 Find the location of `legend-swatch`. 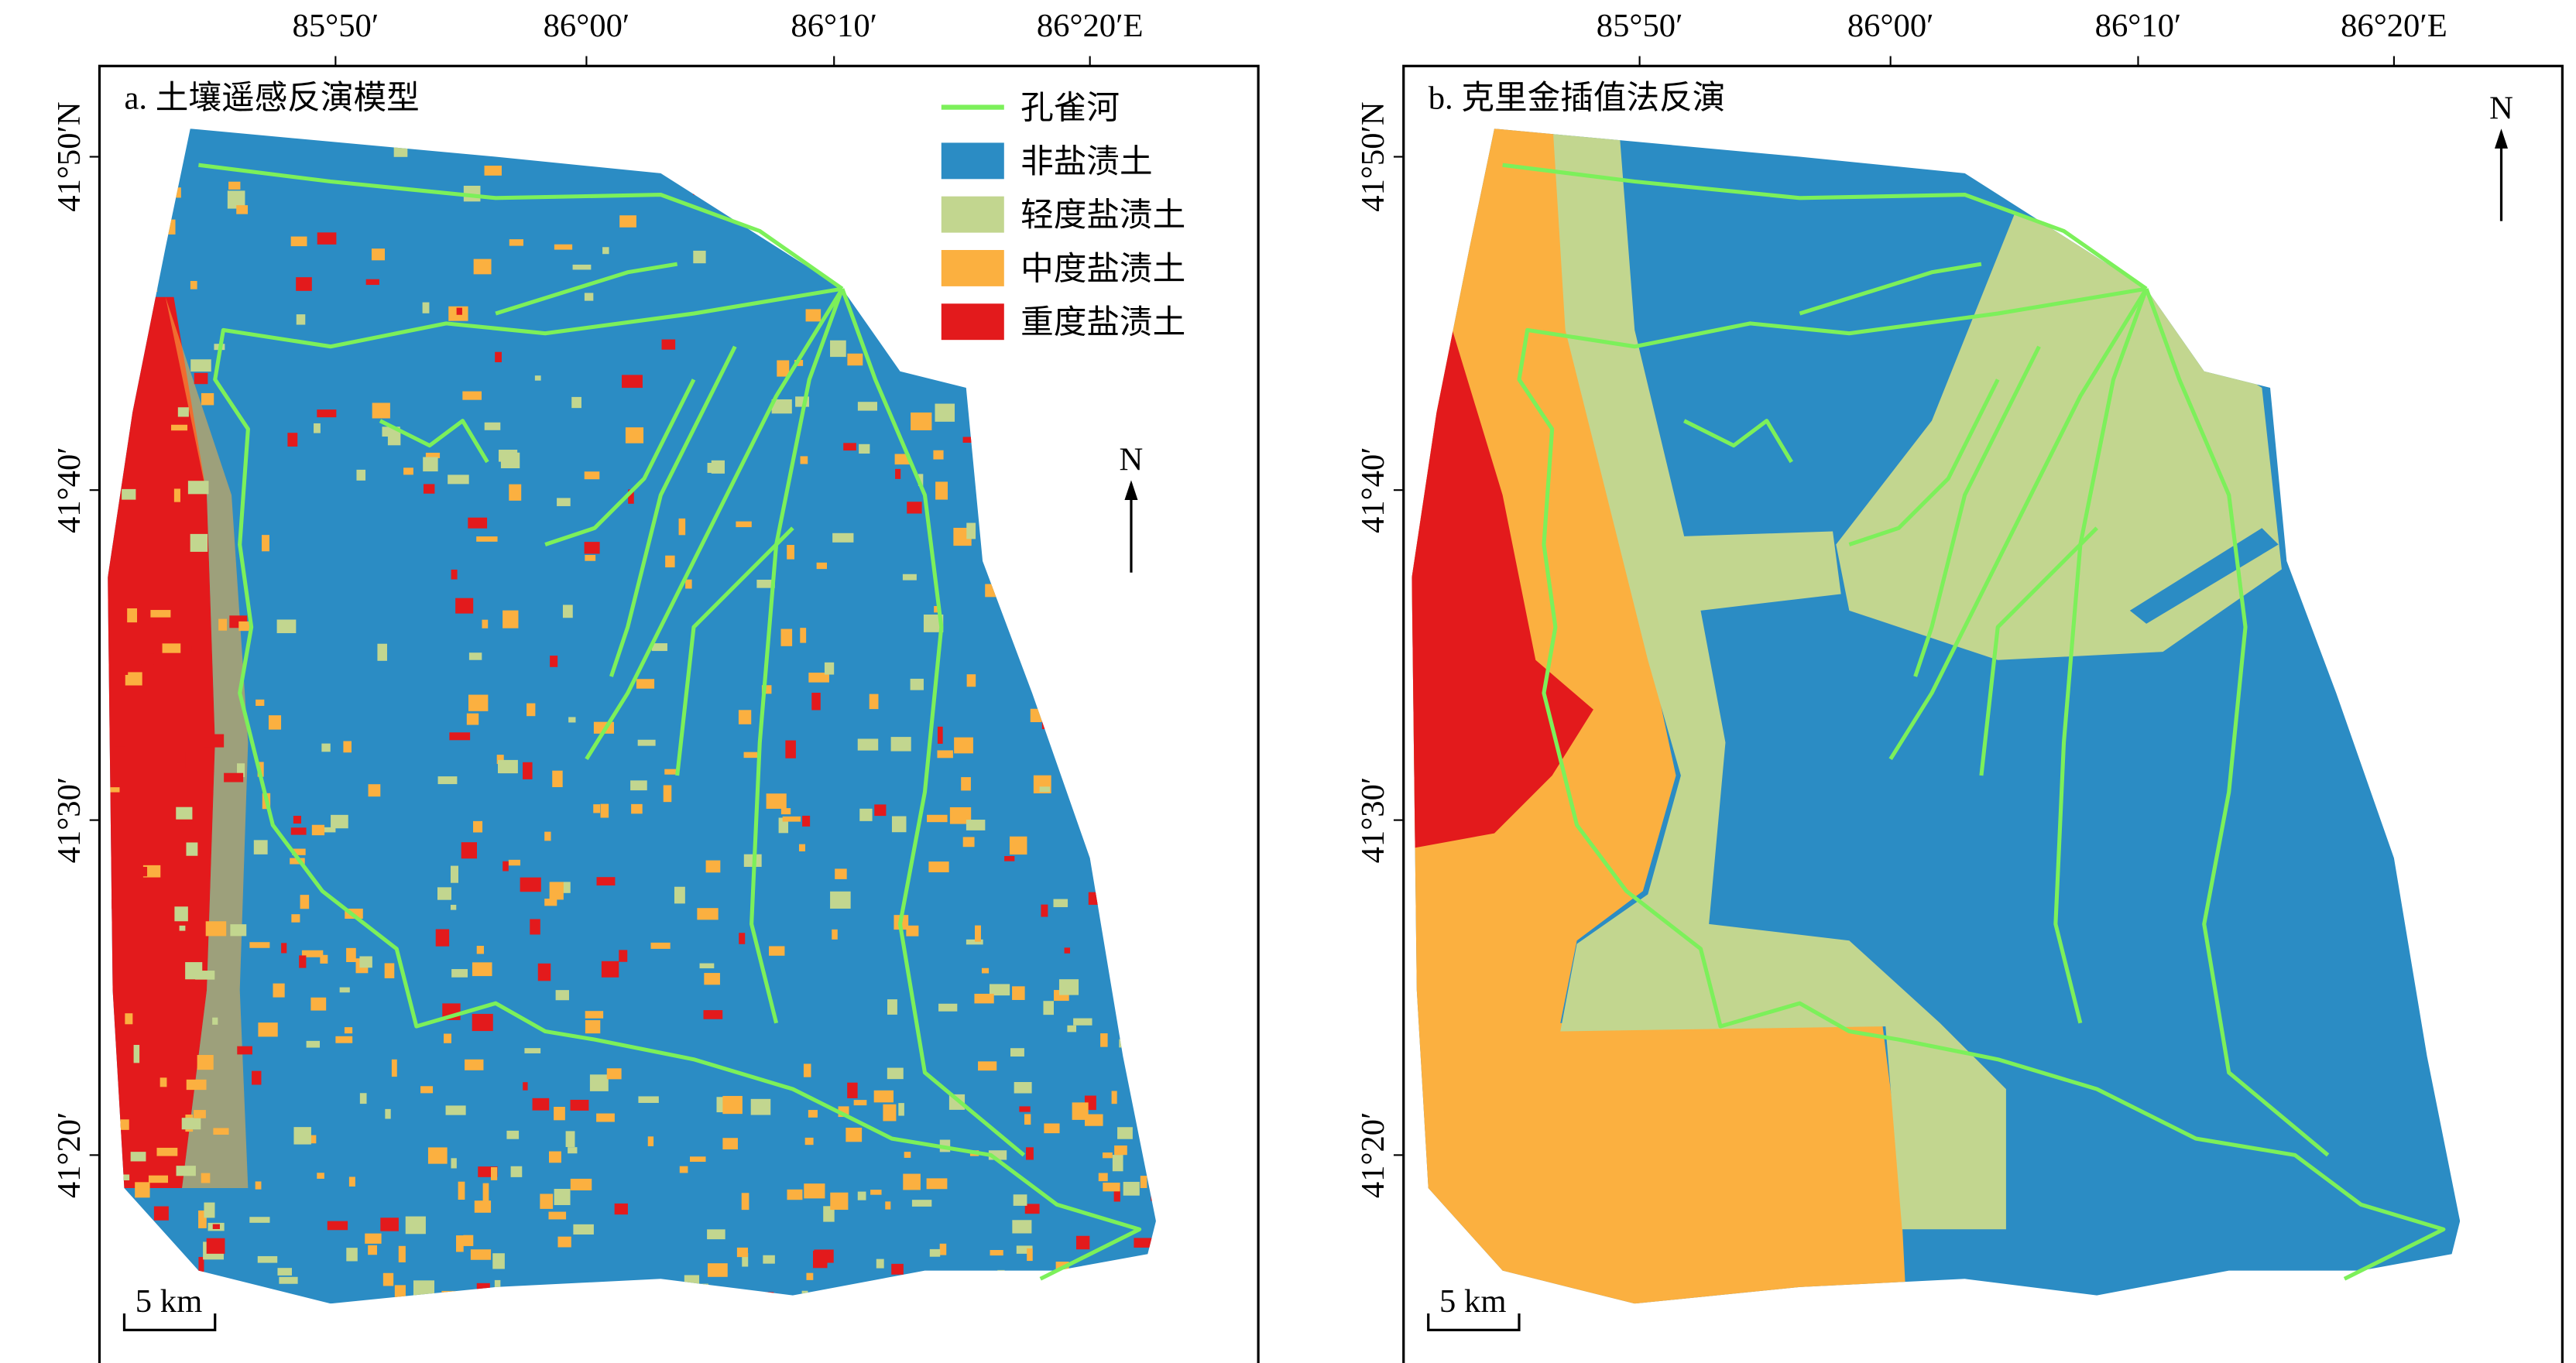

legend-swatch is located at coordinates (972, 161).